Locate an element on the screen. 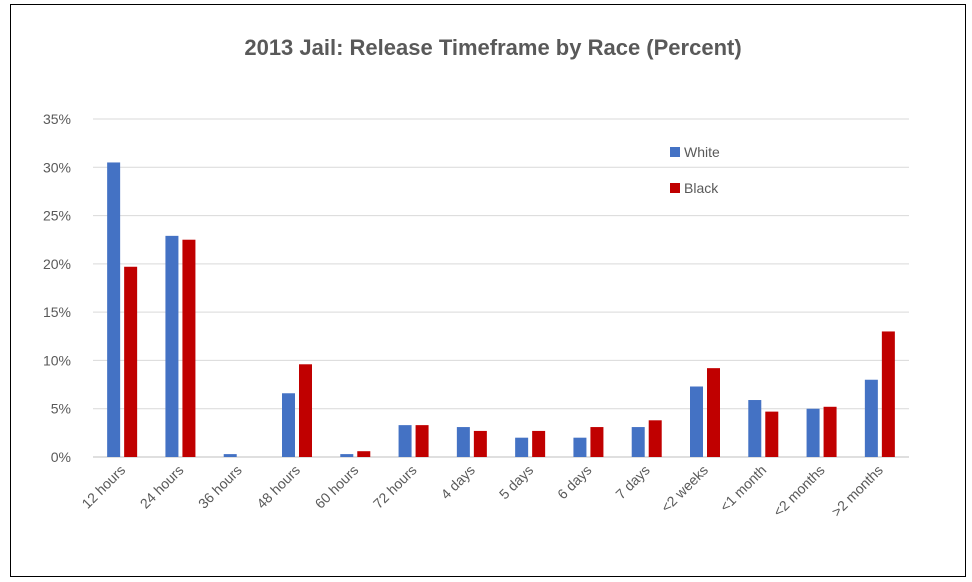 Image resolution: width=972 pixels, height=582 pixels. y-tick-label: 35% is located at coordinates (57, 119).